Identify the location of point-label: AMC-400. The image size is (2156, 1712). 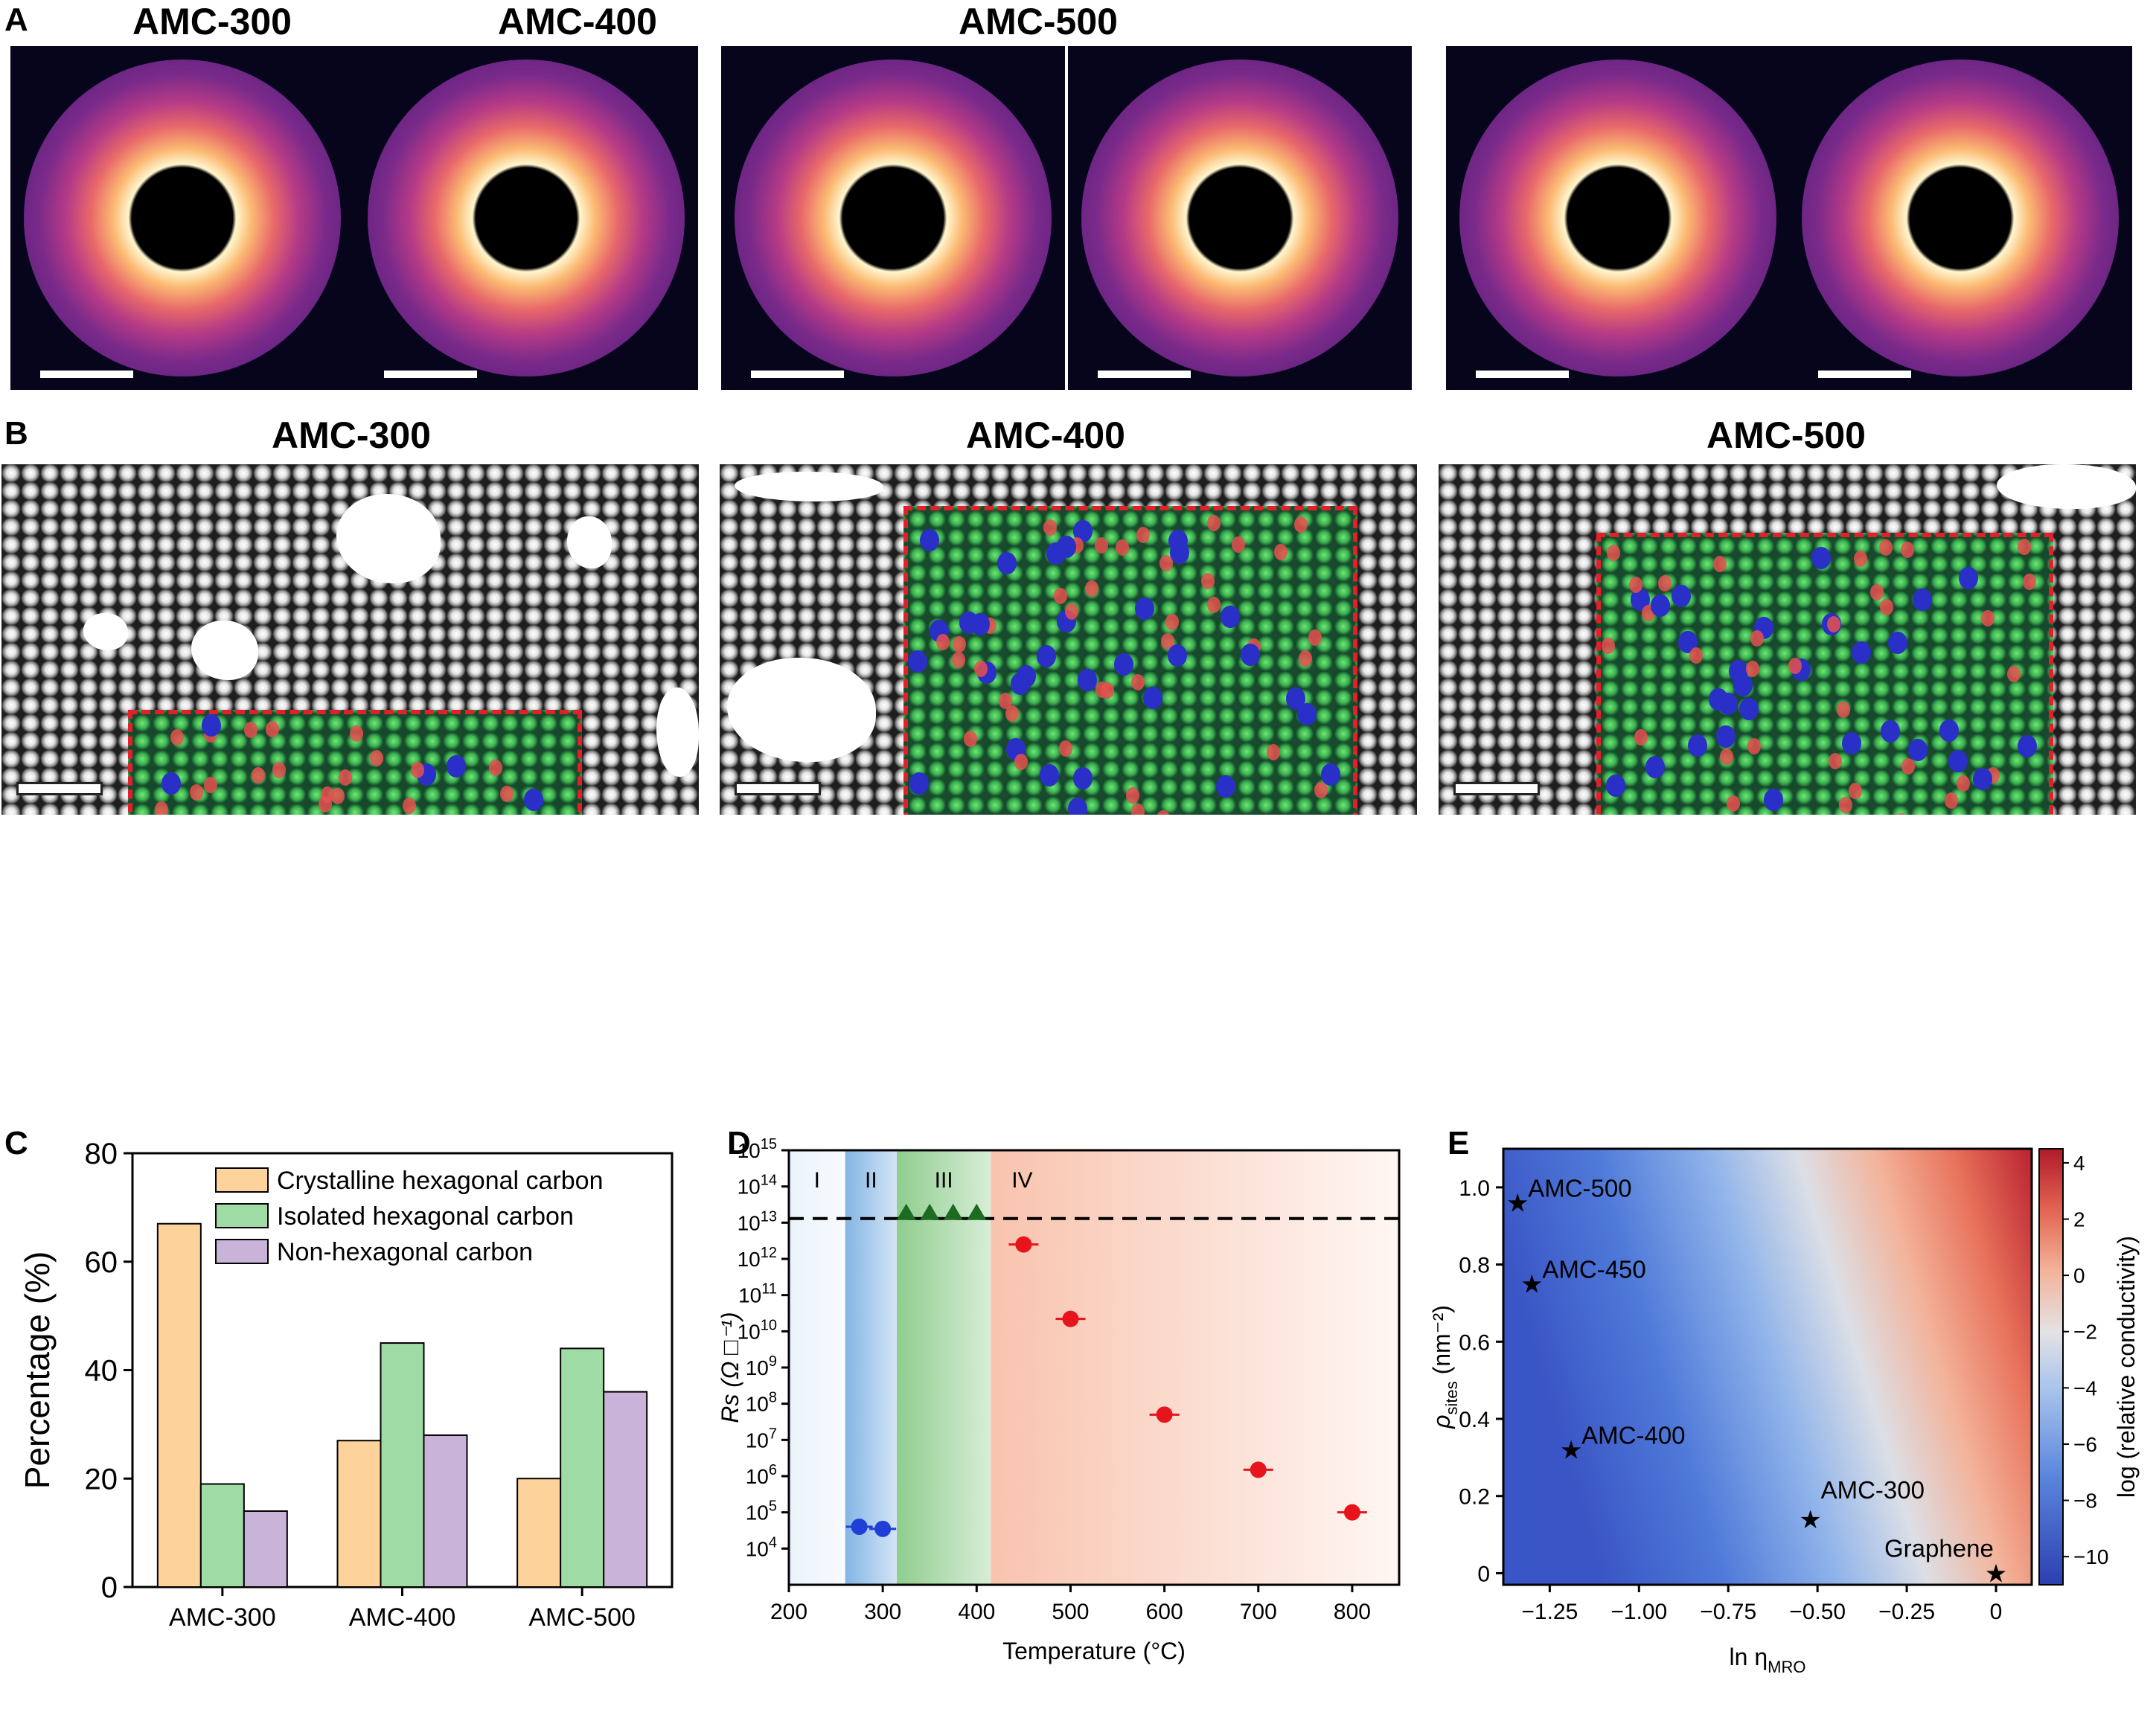
(1633, 1435).